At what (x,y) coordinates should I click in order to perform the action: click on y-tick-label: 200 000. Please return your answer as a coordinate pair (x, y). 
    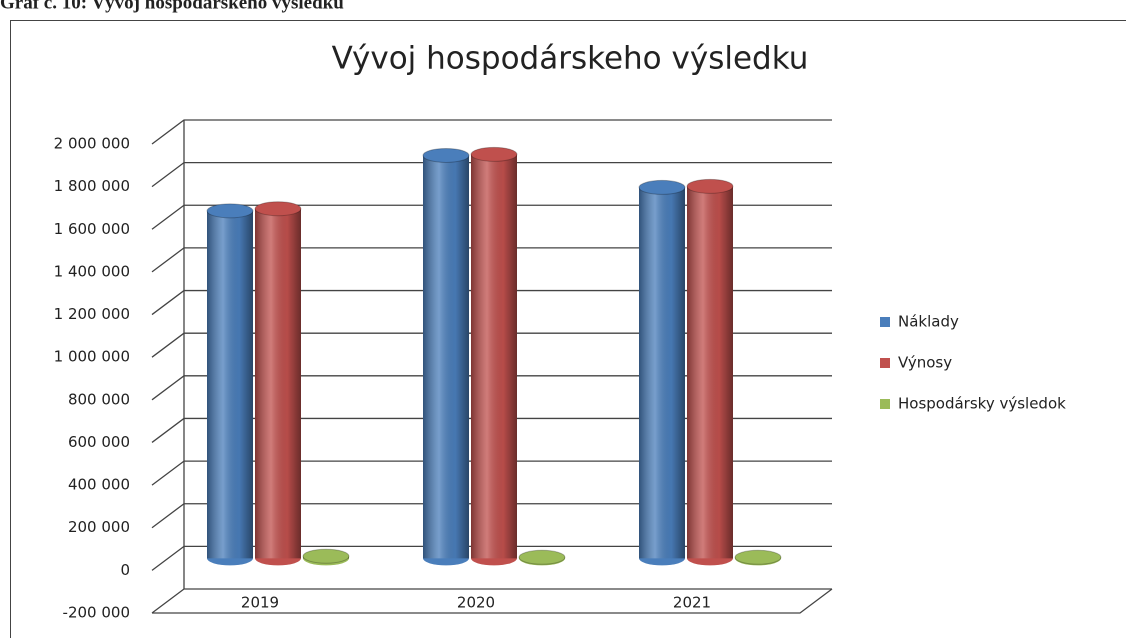
    Looking at the image, I should click on (99, 527).